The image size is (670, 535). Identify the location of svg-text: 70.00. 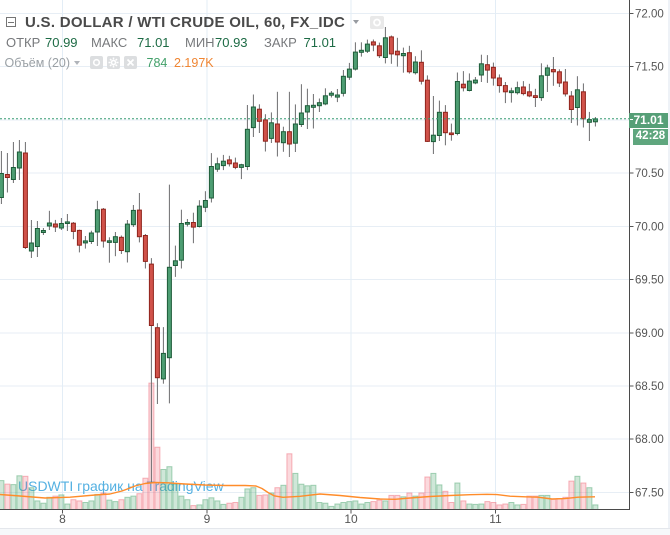
(649, 227).